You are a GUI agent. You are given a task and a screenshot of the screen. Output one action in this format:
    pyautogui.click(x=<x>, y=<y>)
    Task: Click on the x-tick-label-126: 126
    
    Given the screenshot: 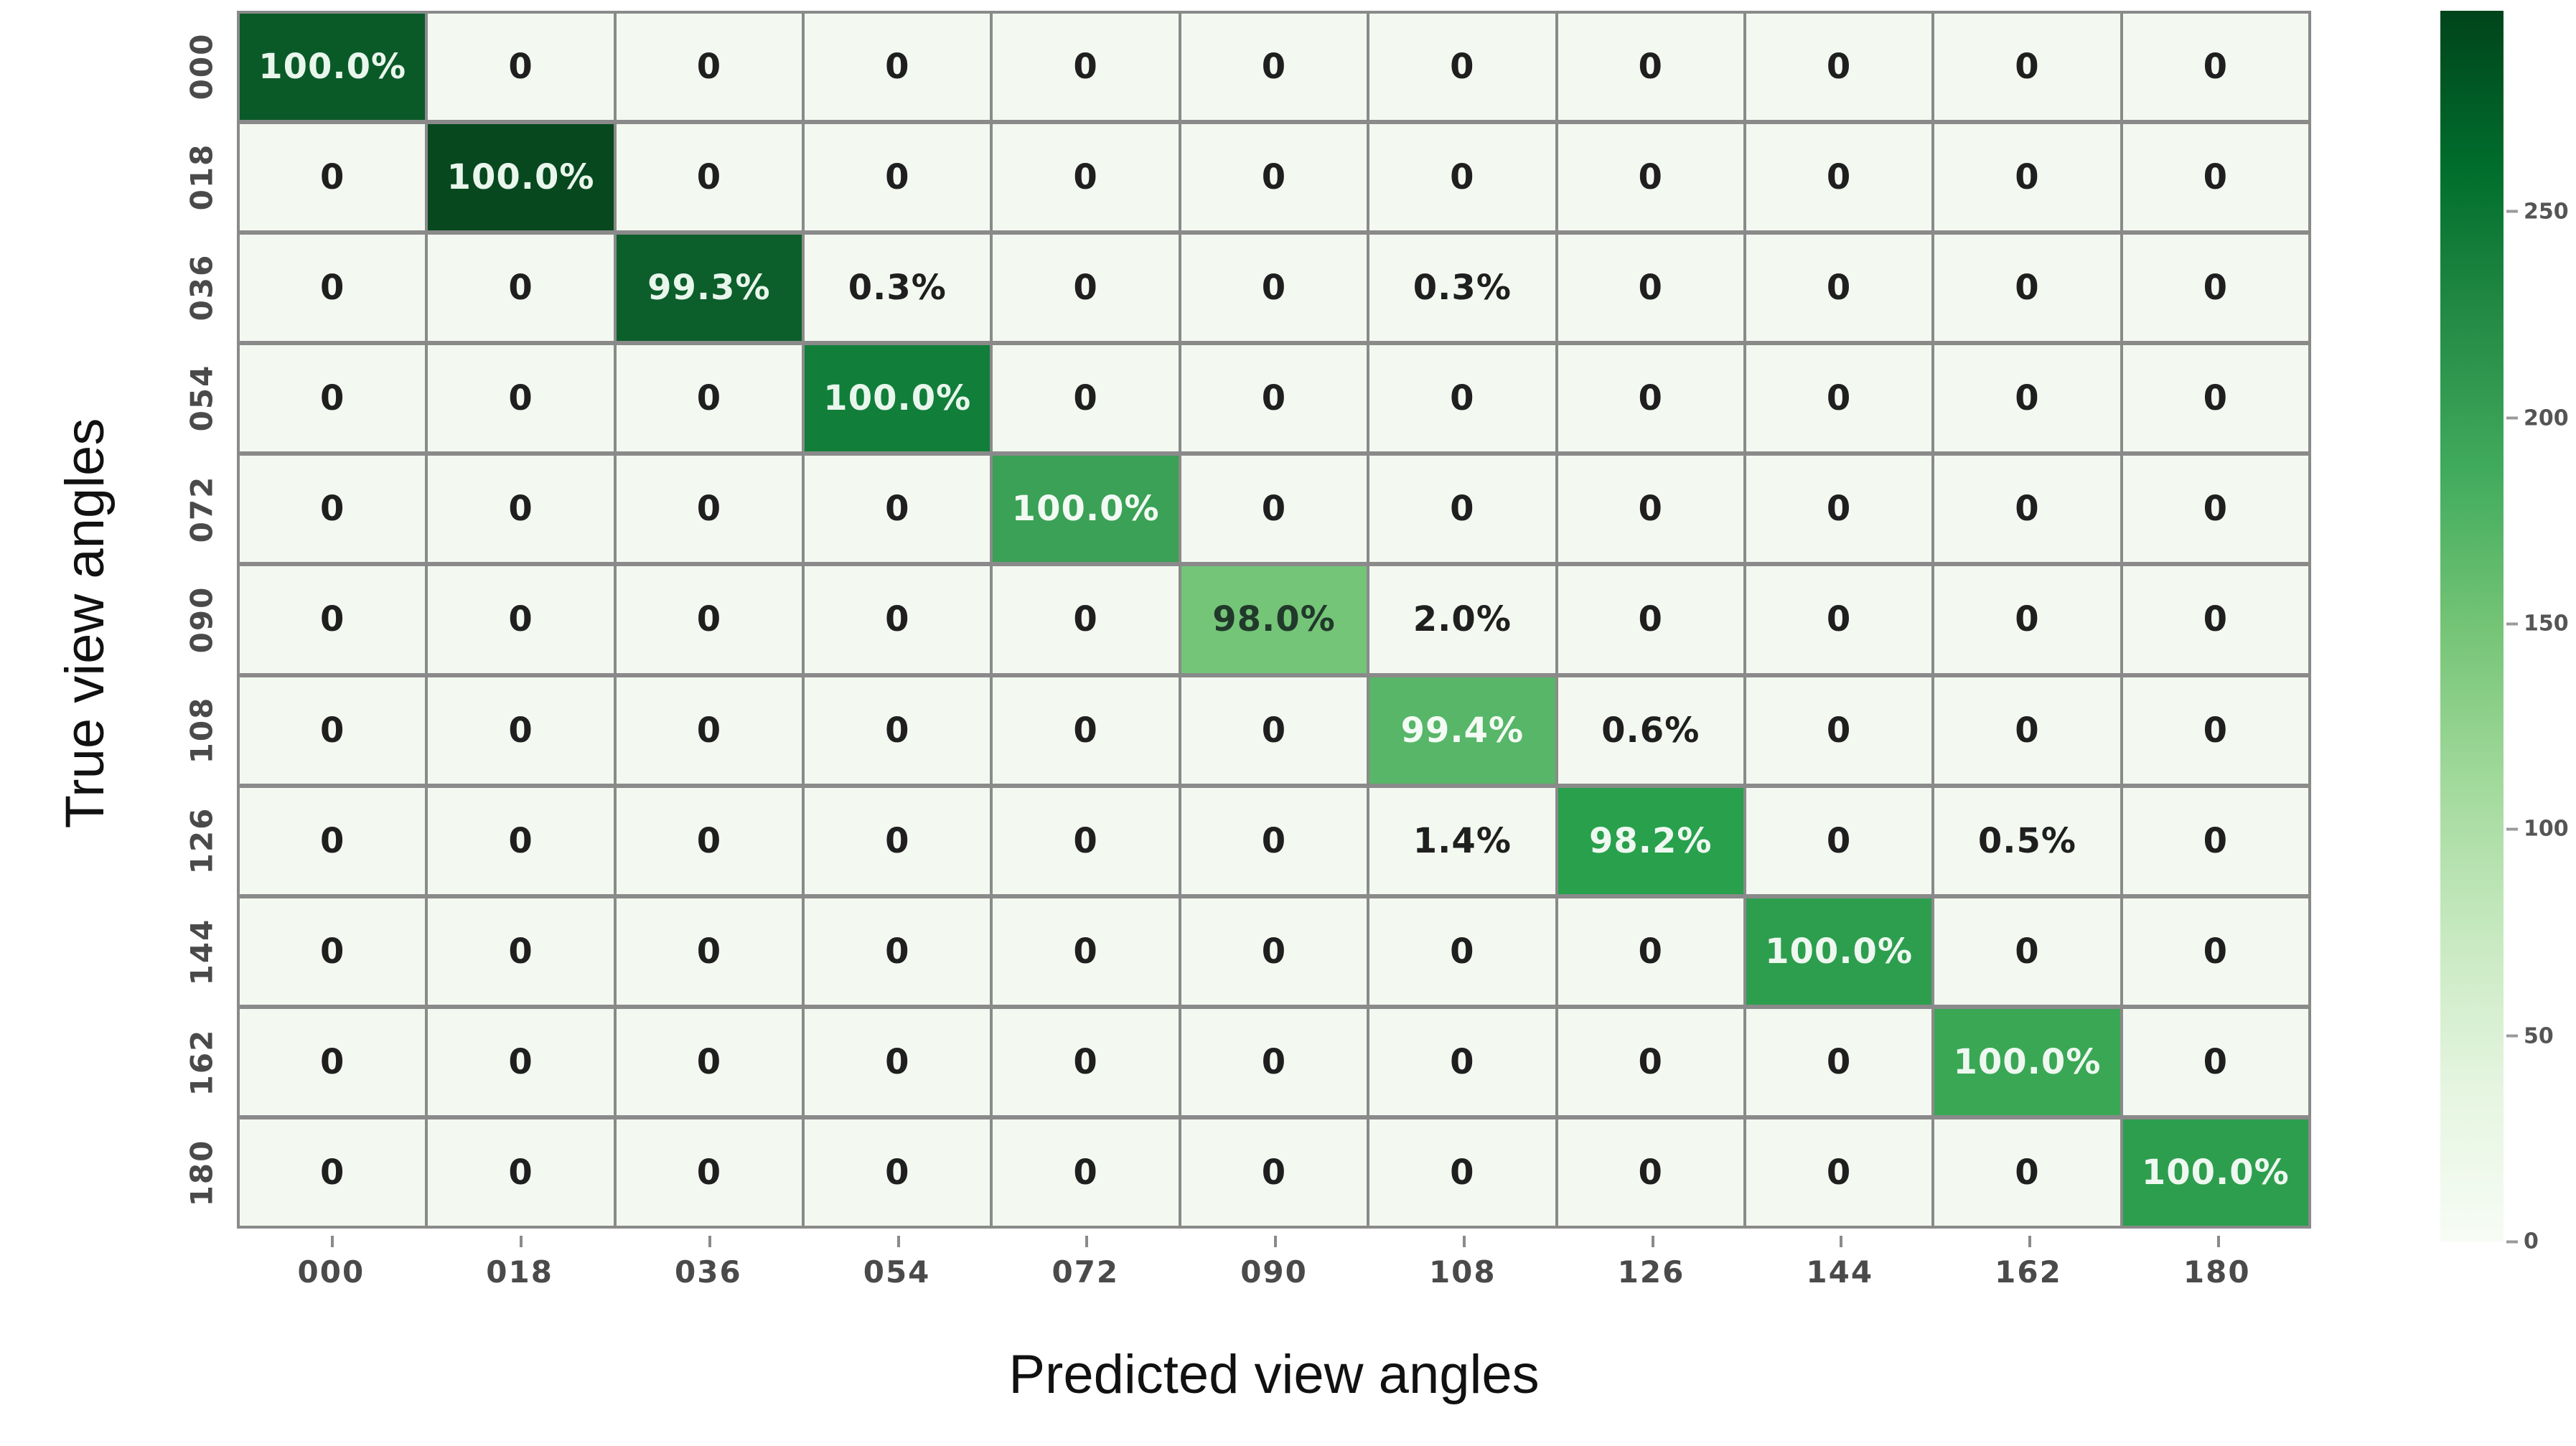 What is the action you would take?
    pyautogui.click(x=1652, y=1263)
    